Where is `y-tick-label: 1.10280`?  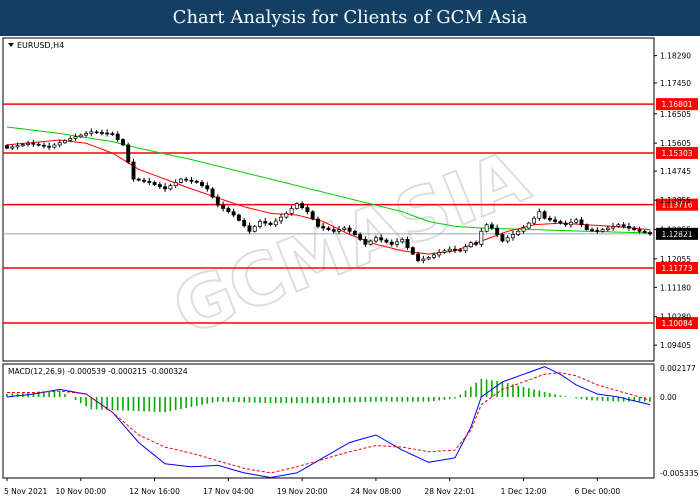 y-tick-label: 1.10280 is located at coordinates (675, 317).